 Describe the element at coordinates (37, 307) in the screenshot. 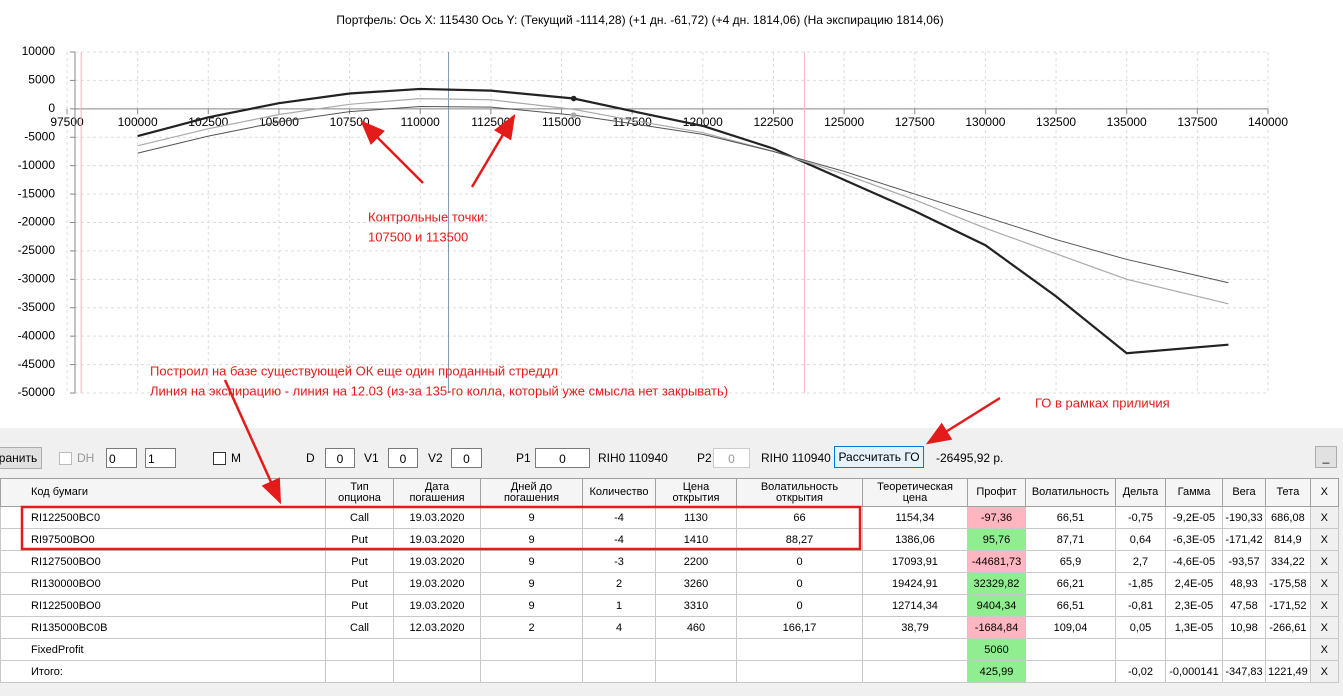

I see `y-tick-label: -35000` at that location.